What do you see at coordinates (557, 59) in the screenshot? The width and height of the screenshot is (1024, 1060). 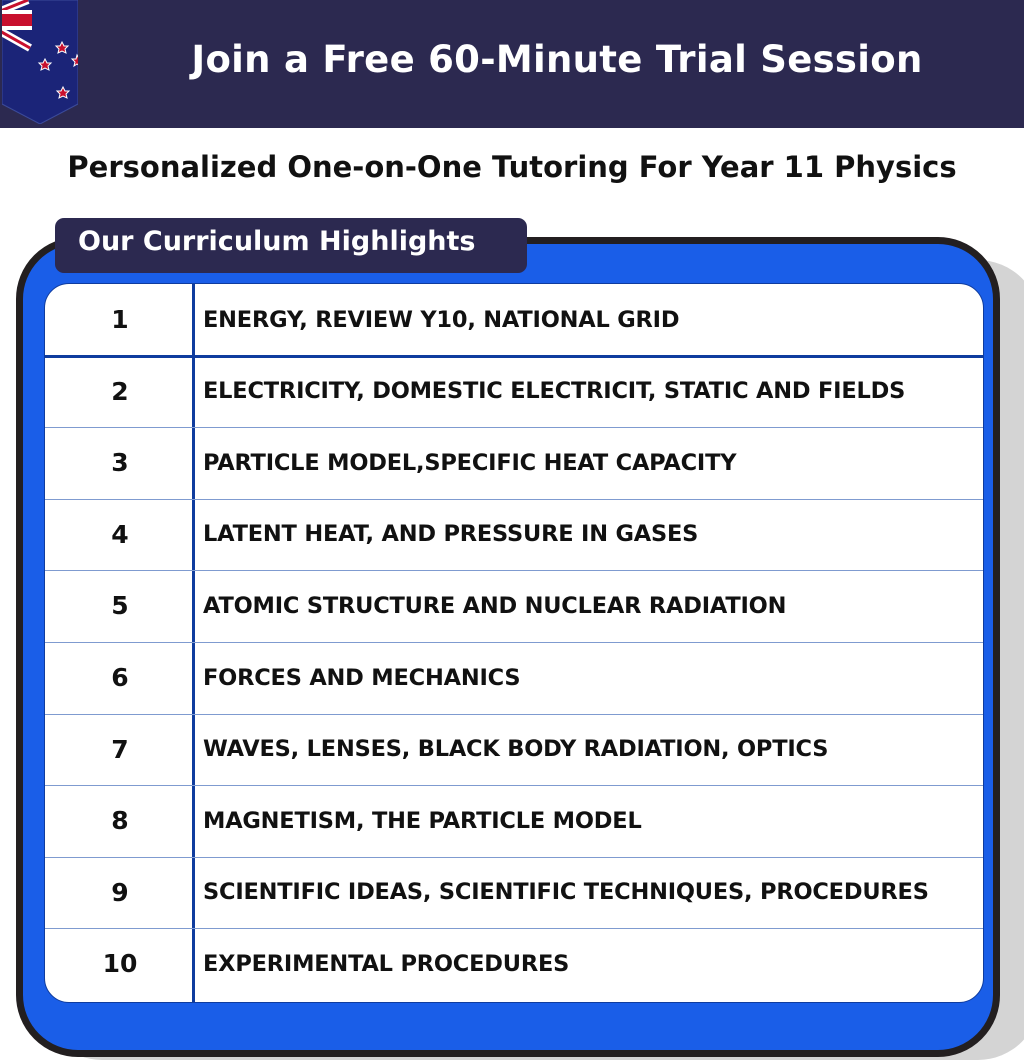 I see `header-title: Join a Free 60-Minute Trial Session` at bounding box center [557, 59].